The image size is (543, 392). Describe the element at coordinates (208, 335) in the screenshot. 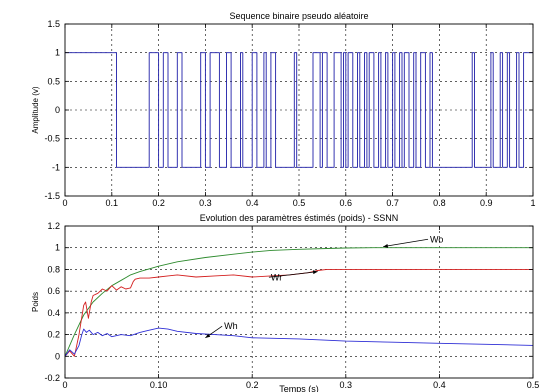

I see `bottom-annotation-arrowhead-wh` at that location.